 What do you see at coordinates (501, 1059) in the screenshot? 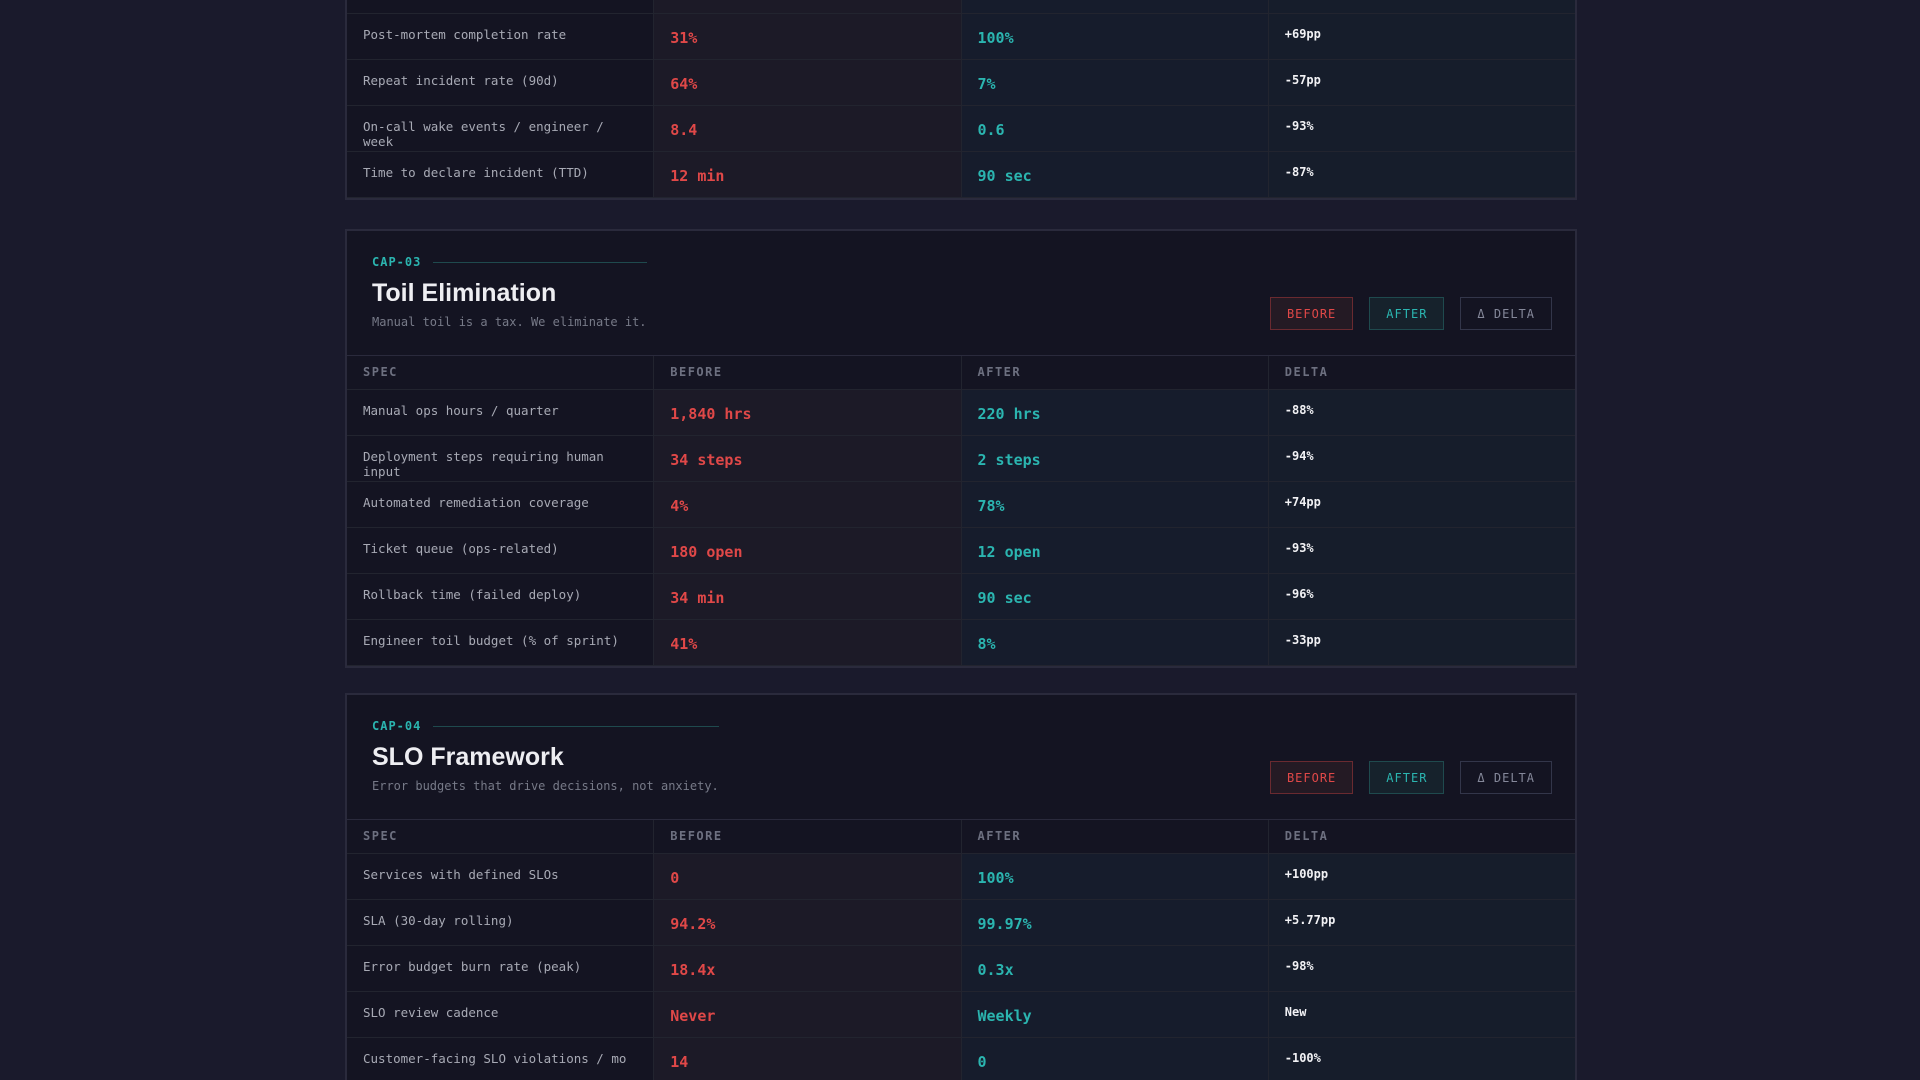
I see `spec-cell: Customer-facing SLO violations / mo` at bounding box center [501, 1059].